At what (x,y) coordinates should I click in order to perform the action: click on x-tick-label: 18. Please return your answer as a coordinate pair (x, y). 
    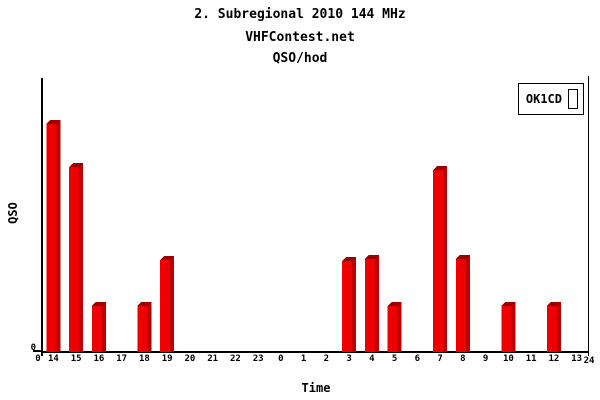
    Looking at the image, I should click on (144, 359).